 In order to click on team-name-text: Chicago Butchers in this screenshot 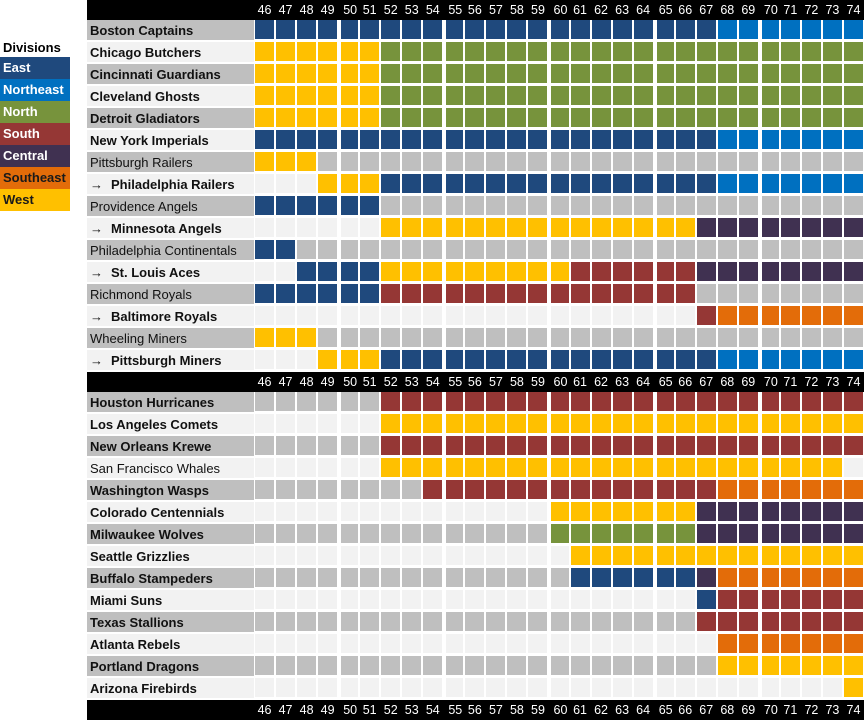, I will do `click(146, 52)`.